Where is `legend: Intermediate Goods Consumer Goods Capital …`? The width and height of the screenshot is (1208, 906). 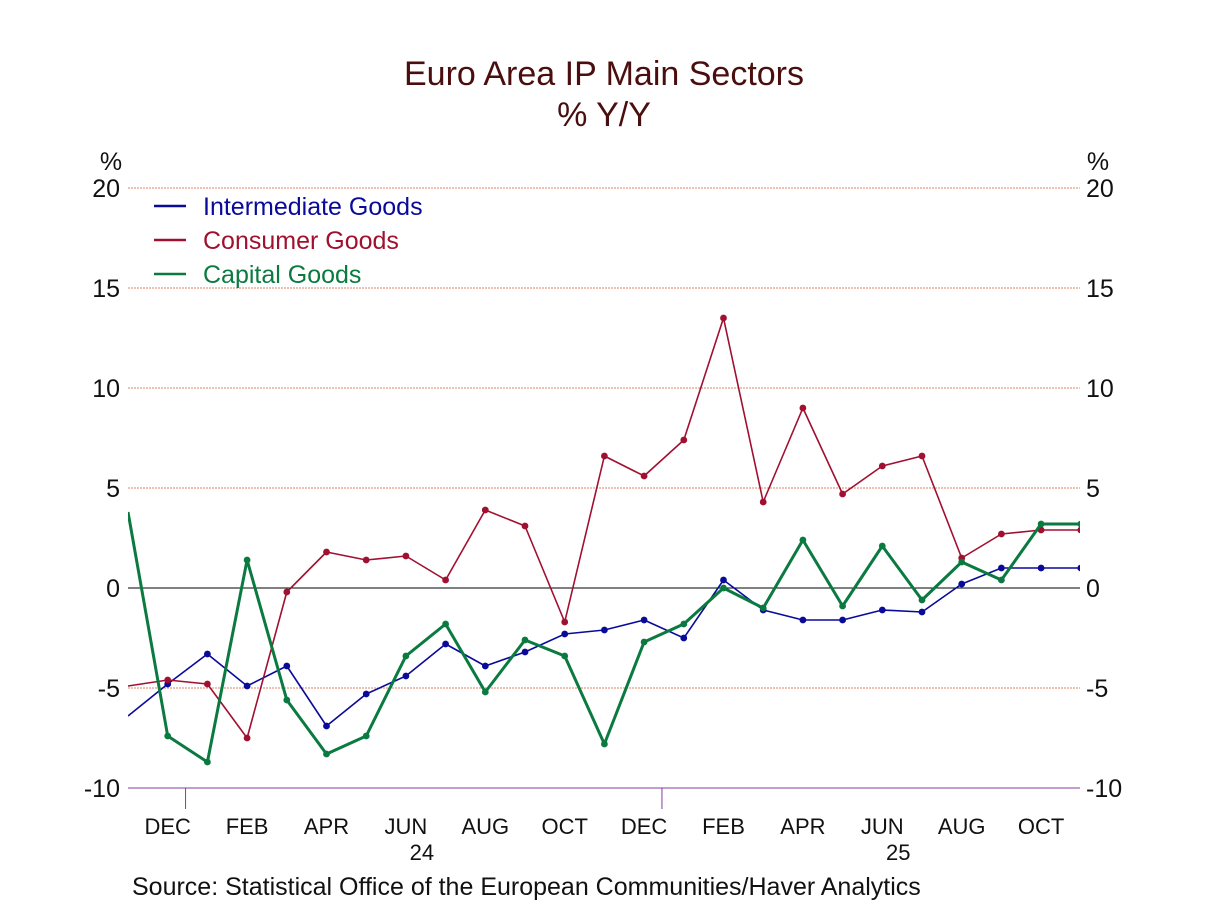 legend: Intermediate Goods Consumer Goods Capital … is located at coordinates (288, 241).